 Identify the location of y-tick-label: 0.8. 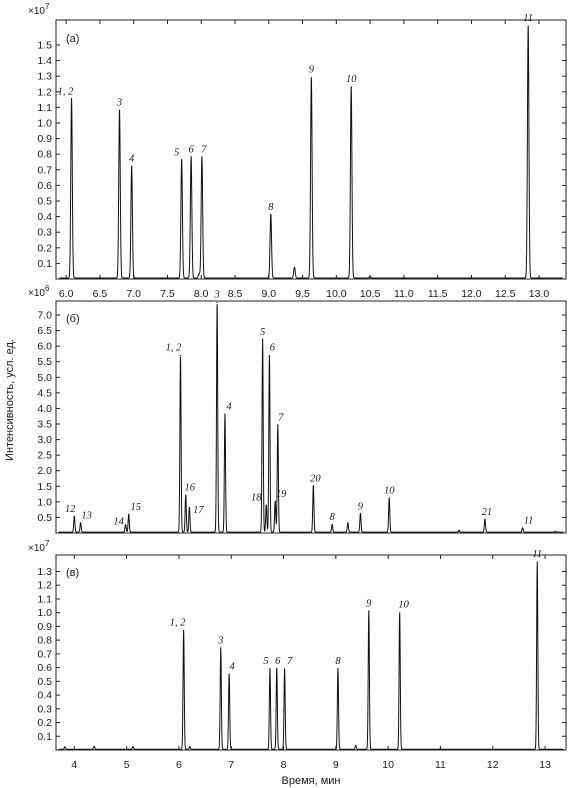
(44, 641).